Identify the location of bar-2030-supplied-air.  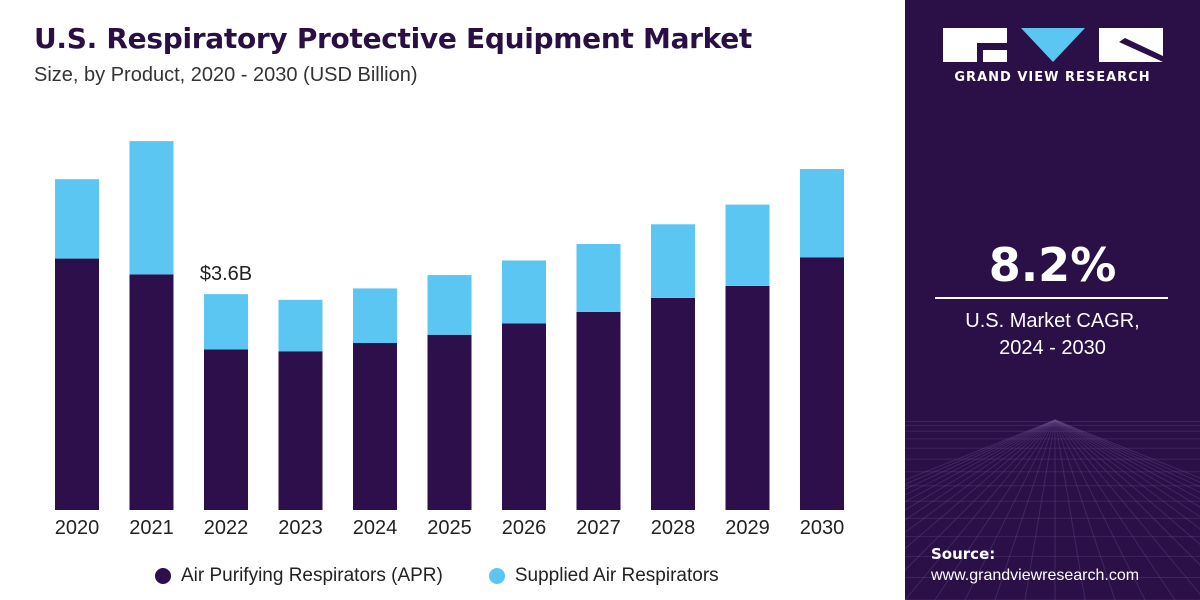
(822, 213).